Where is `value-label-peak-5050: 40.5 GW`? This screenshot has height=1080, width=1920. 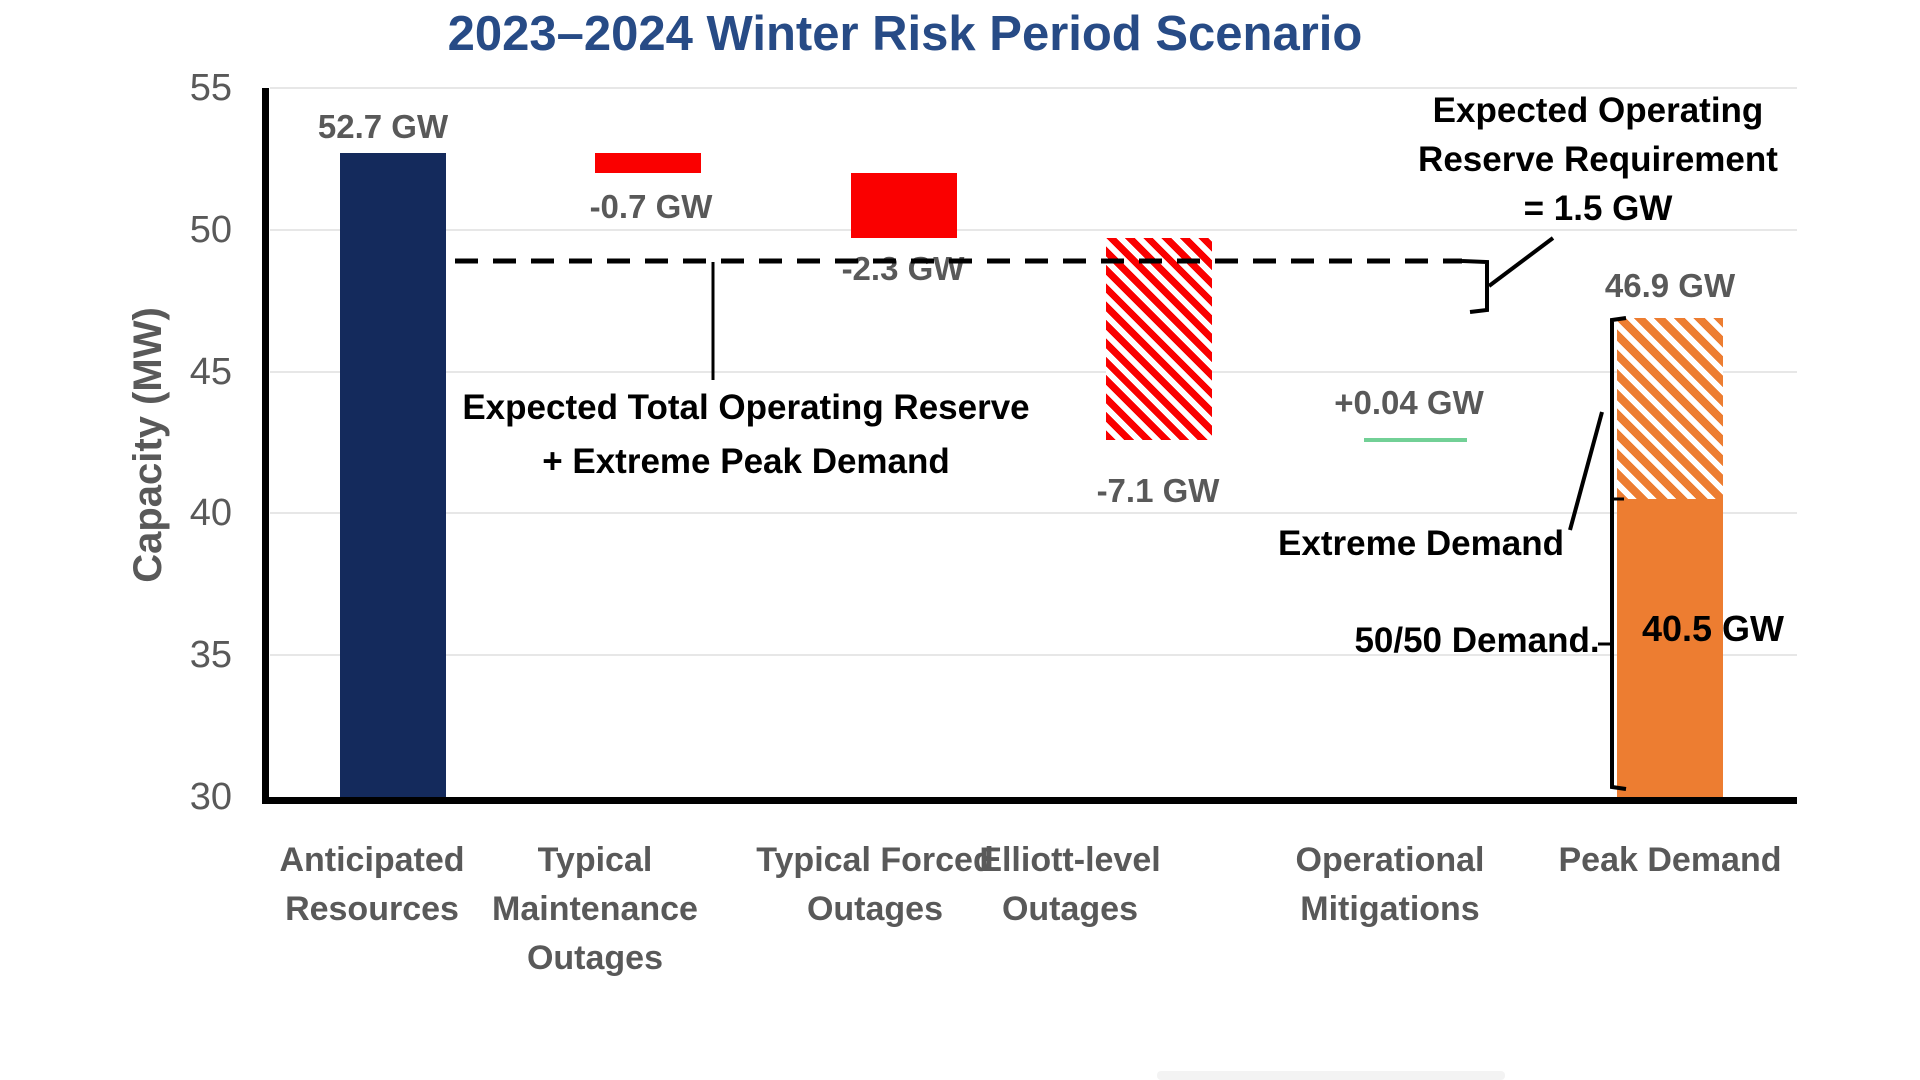 value-label-peak-5050: 40.5 GW is located at coordinates (1713, 628).